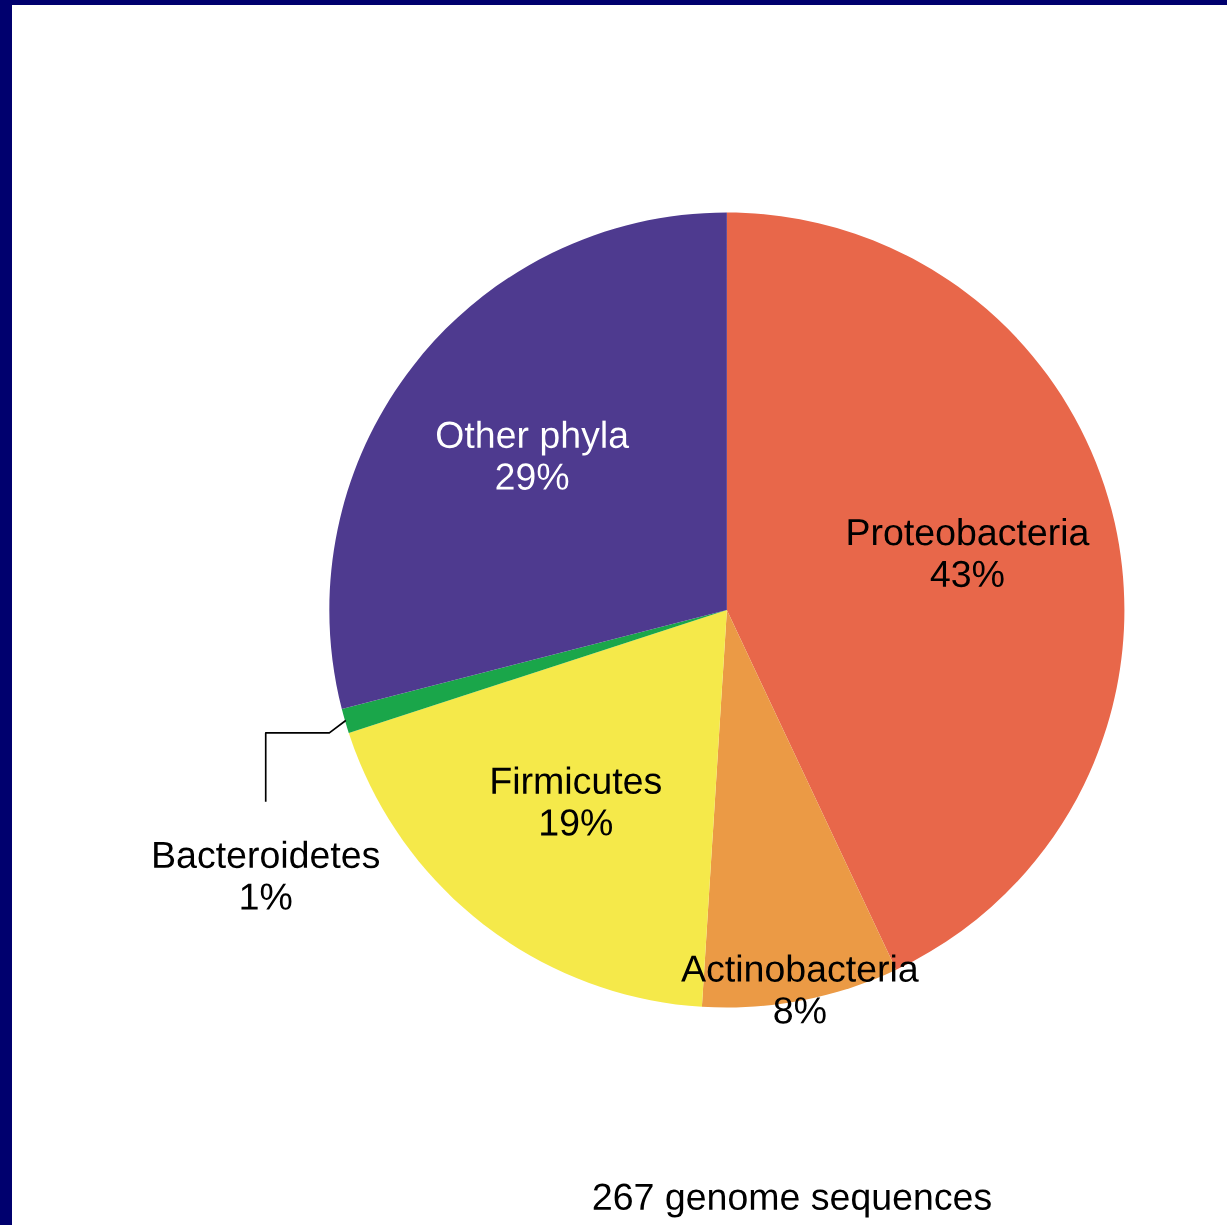 The image size is (1227, 1225). I want to click on data-label: 43%, so click(967, 574).